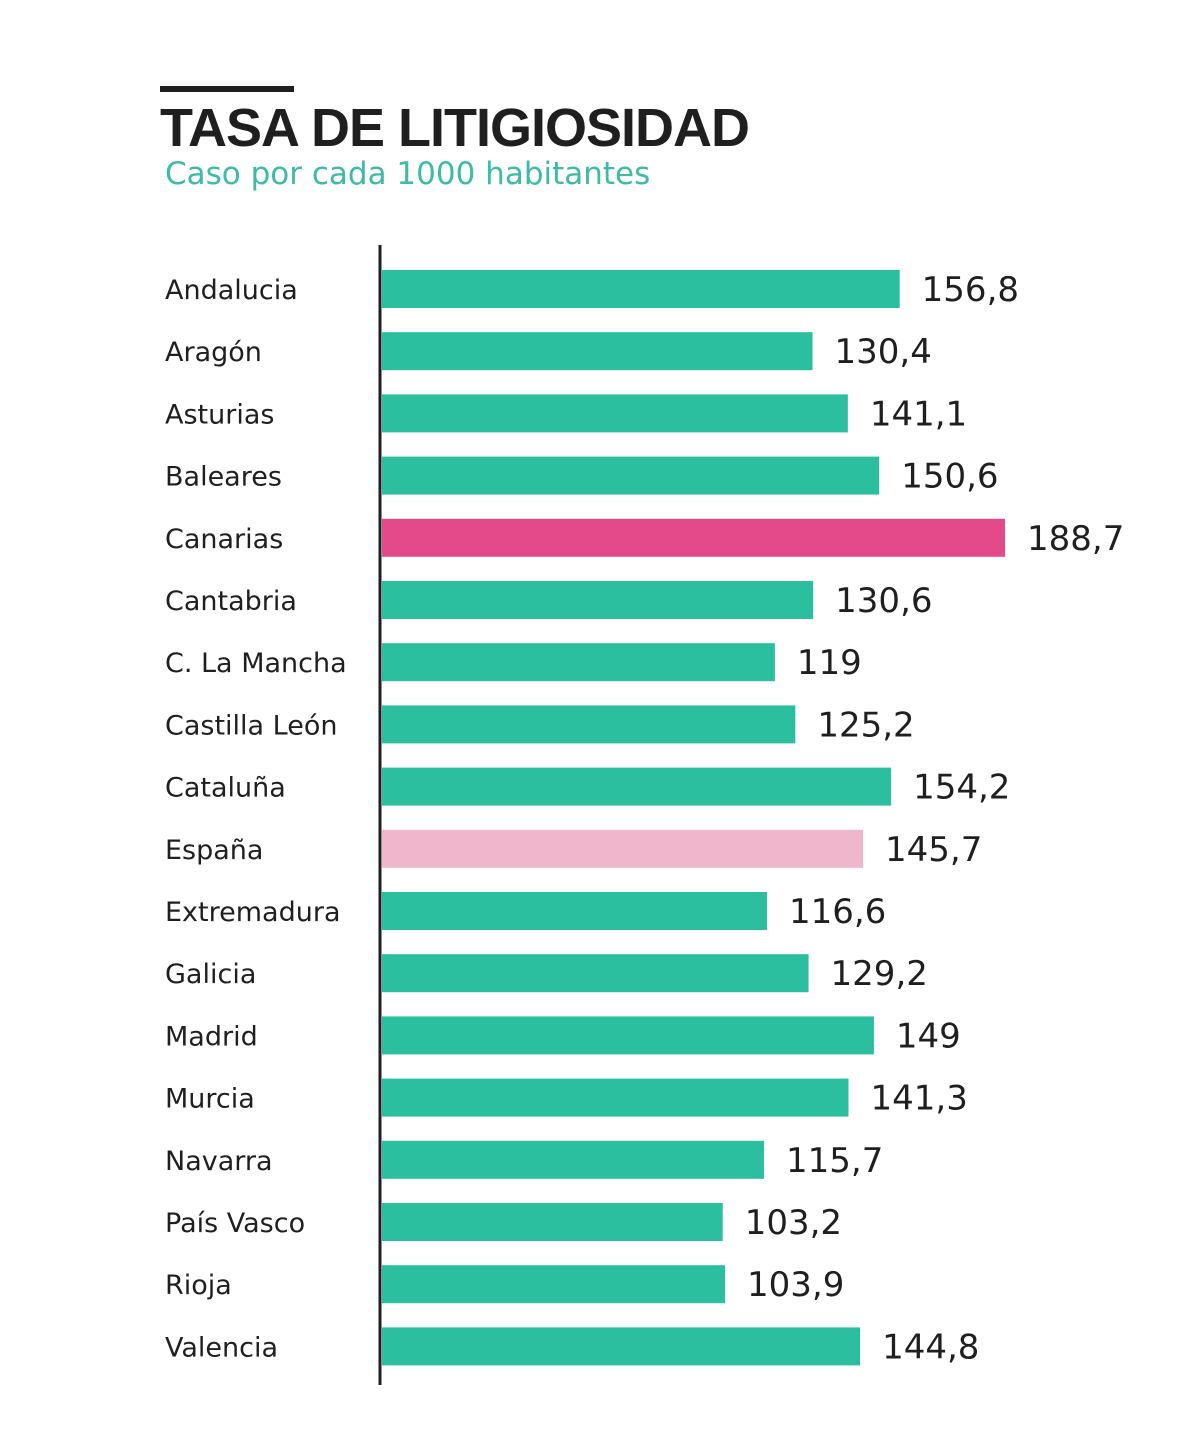  Describe the element at coordinates (221, 1347) in the screenshot. I see `category-label-valencia: Valencia` at that location.